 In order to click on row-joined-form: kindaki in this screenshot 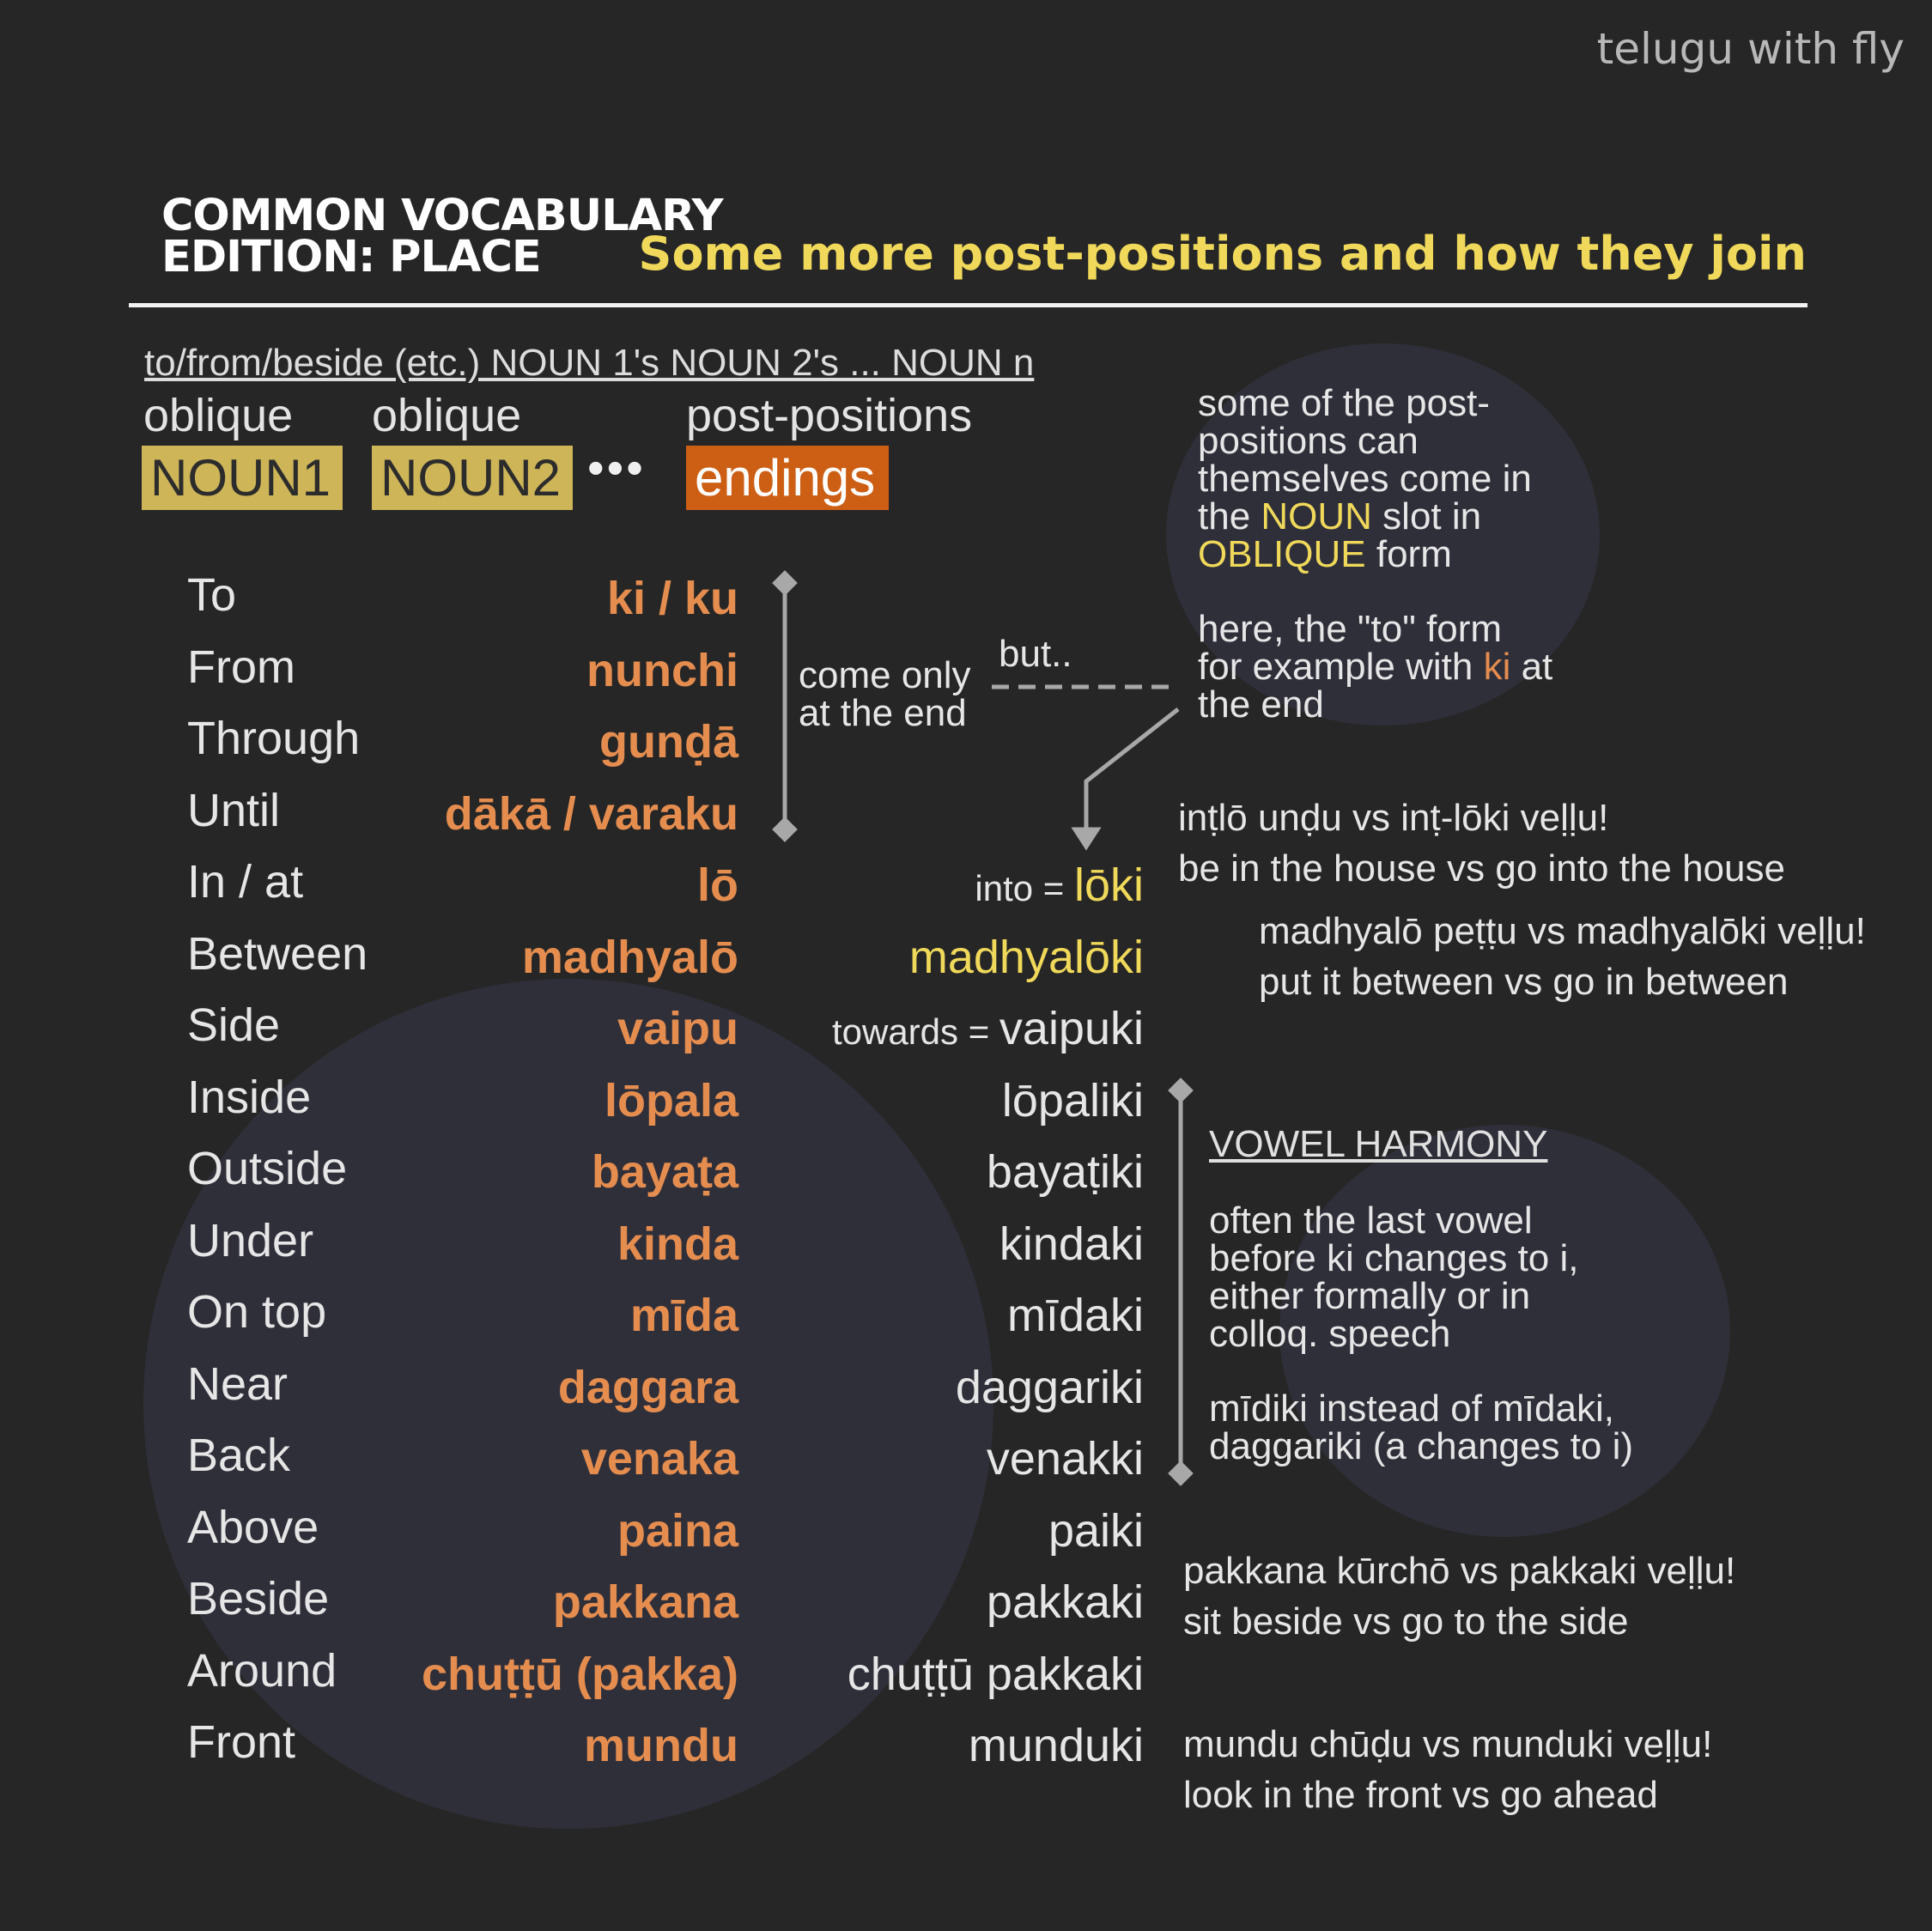, I will do `click(1071, 1244)`.